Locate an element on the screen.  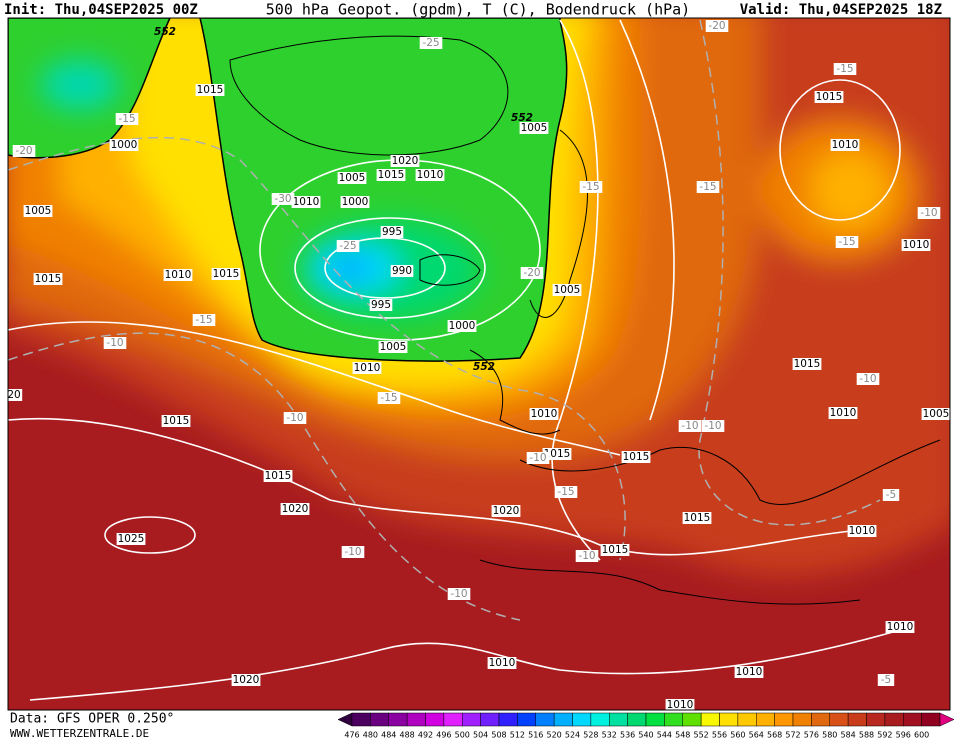
colorbar-label: 528 is located at coordinates (590, 735).